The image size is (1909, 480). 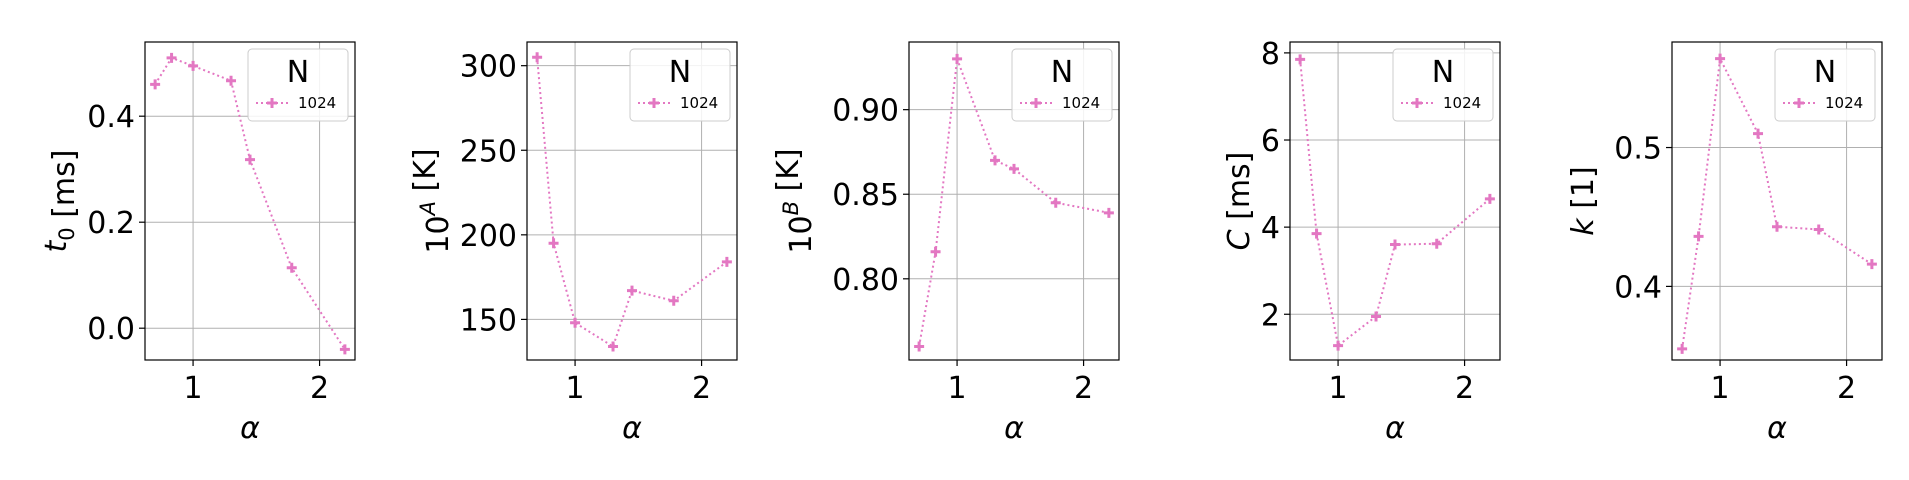 What do you see at coordinates (1583, 200) in the screenshot?
I see `y-axis-label: k [1]` at bounding box center [1583, 200].